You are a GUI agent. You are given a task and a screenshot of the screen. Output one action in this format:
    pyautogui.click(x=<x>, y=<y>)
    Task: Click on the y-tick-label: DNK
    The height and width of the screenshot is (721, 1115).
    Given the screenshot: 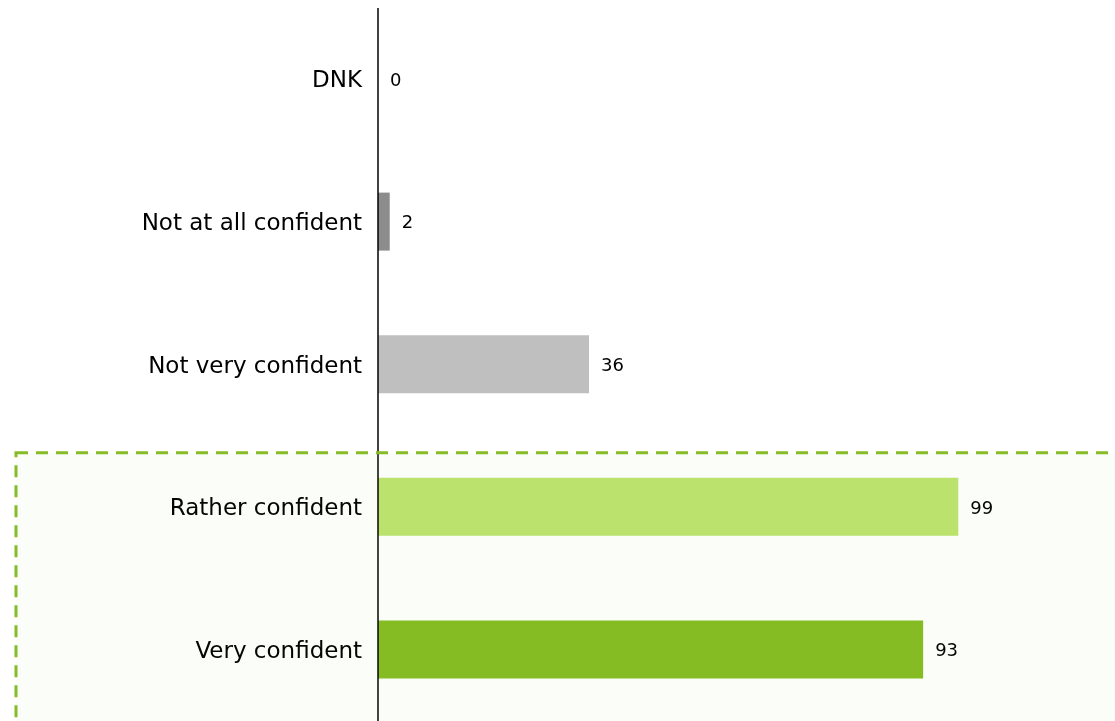 What is the action you would take?
    pyautogui.click(x=337, y=79)
    